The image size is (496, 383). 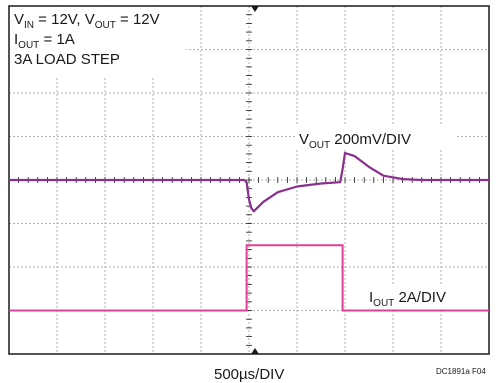 I want to click on annotation-line-3: 3A LOAD STEP, so click(x=67, y=59).